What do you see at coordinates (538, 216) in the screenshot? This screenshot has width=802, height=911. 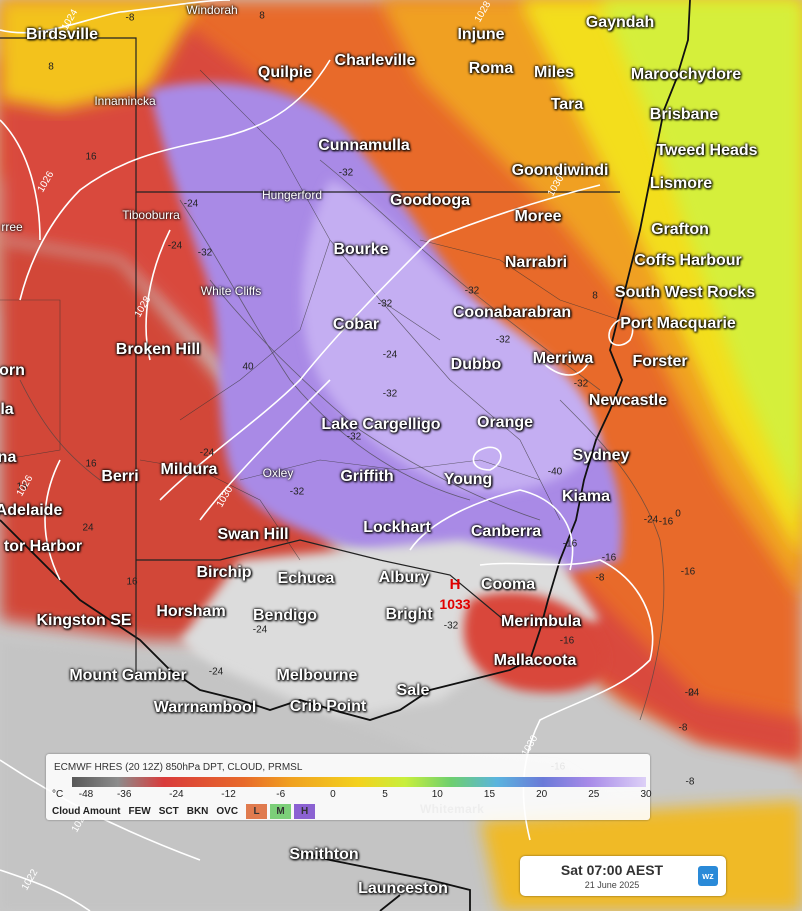 I see `place-moree: Moree` at bounding box center [538, 216].